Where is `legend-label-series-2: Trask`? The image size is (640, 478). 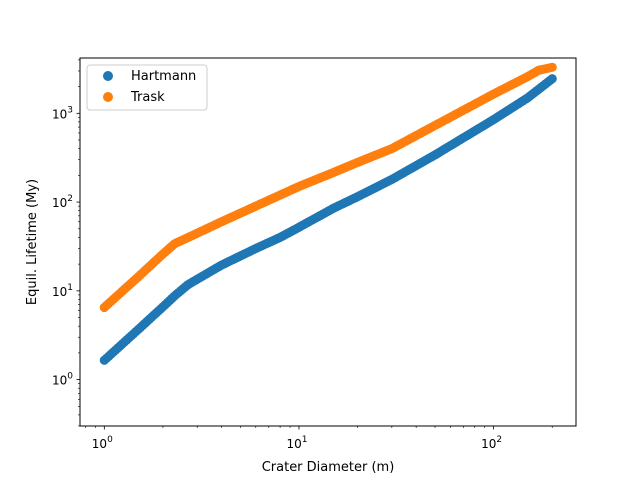
legend-label-series-2: Trask is located at coordinates (147, 97).